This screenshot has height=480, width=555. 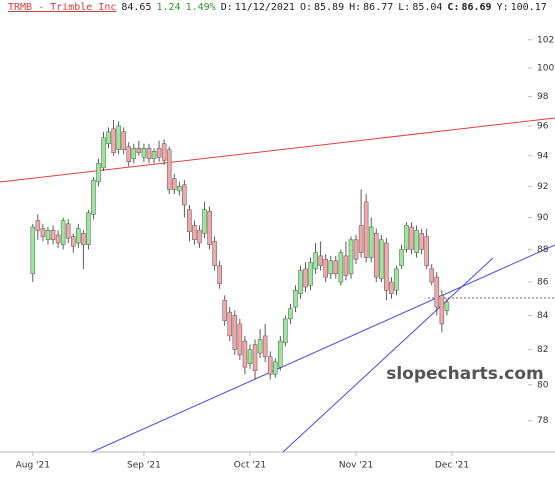 I want to click on x-tick-label: Nov '21, so click(x=356, y=466).